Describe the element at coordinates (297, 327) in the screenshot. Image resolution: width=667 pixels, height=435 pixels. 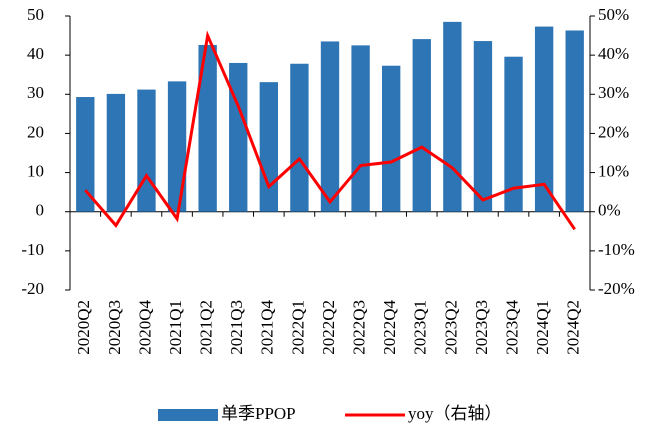
I see `x-tick-label: 2022Q1` at that location.